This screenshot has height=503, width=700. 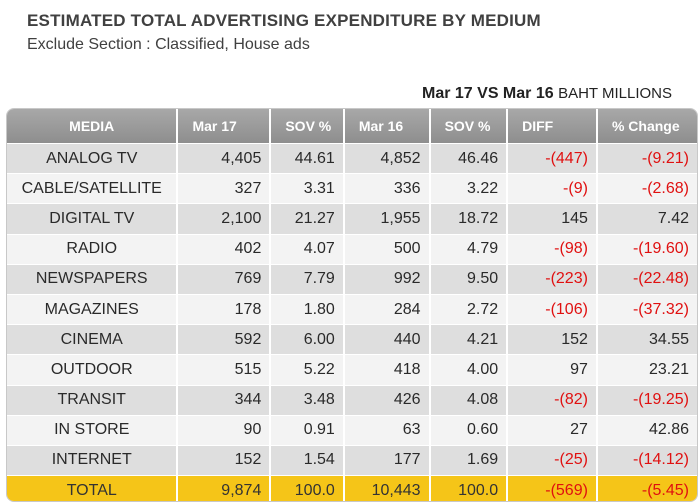 What do you see at coordinates (93, 460) in the screenshot?
I see `media-cell: INTERNET` at bounding box center [93, 460].